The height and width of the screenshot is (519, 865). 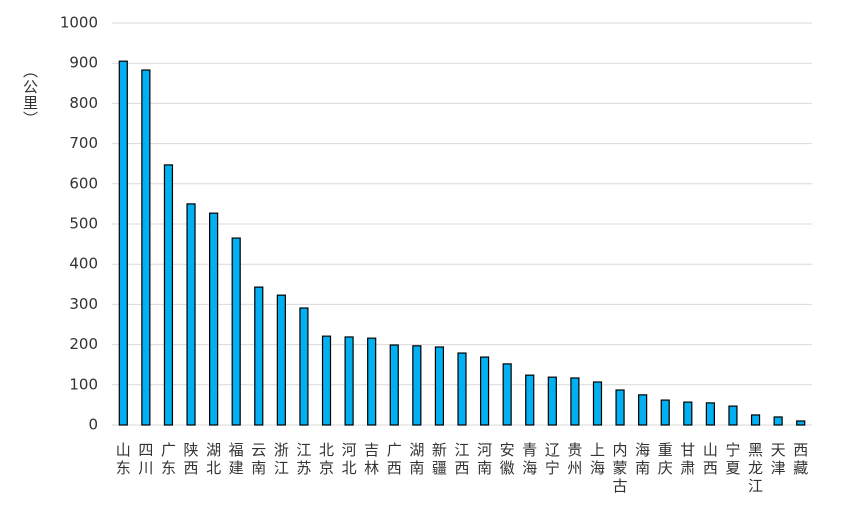 I want to click on y-tick-label: 800, so click(x=83, y=103).